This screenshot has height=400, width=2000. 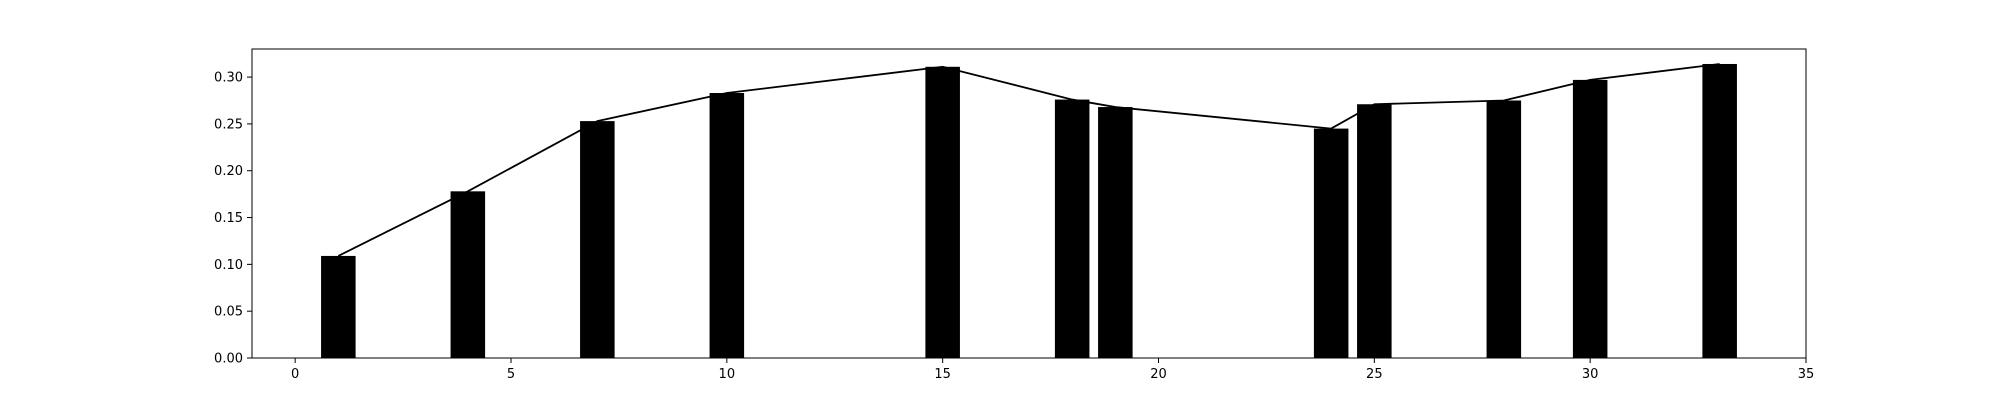 I want to click on y-tick-label: 0.05, so click(x=228, y=312).